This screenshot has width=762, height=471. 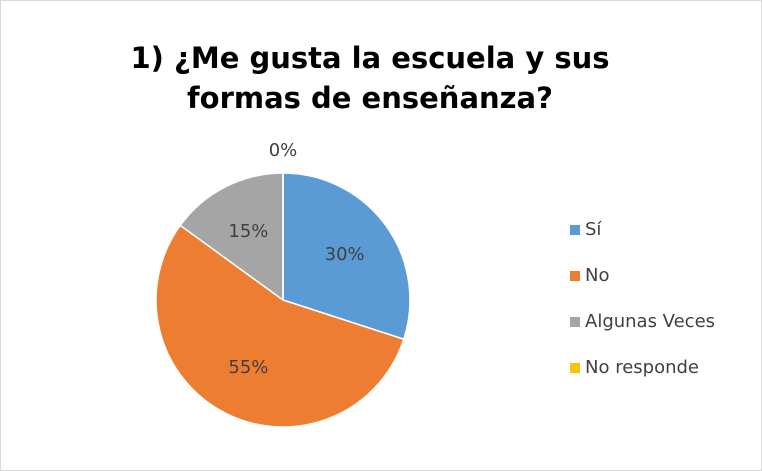 I want to click on data-label: 55%, so click(x=248, y=367).